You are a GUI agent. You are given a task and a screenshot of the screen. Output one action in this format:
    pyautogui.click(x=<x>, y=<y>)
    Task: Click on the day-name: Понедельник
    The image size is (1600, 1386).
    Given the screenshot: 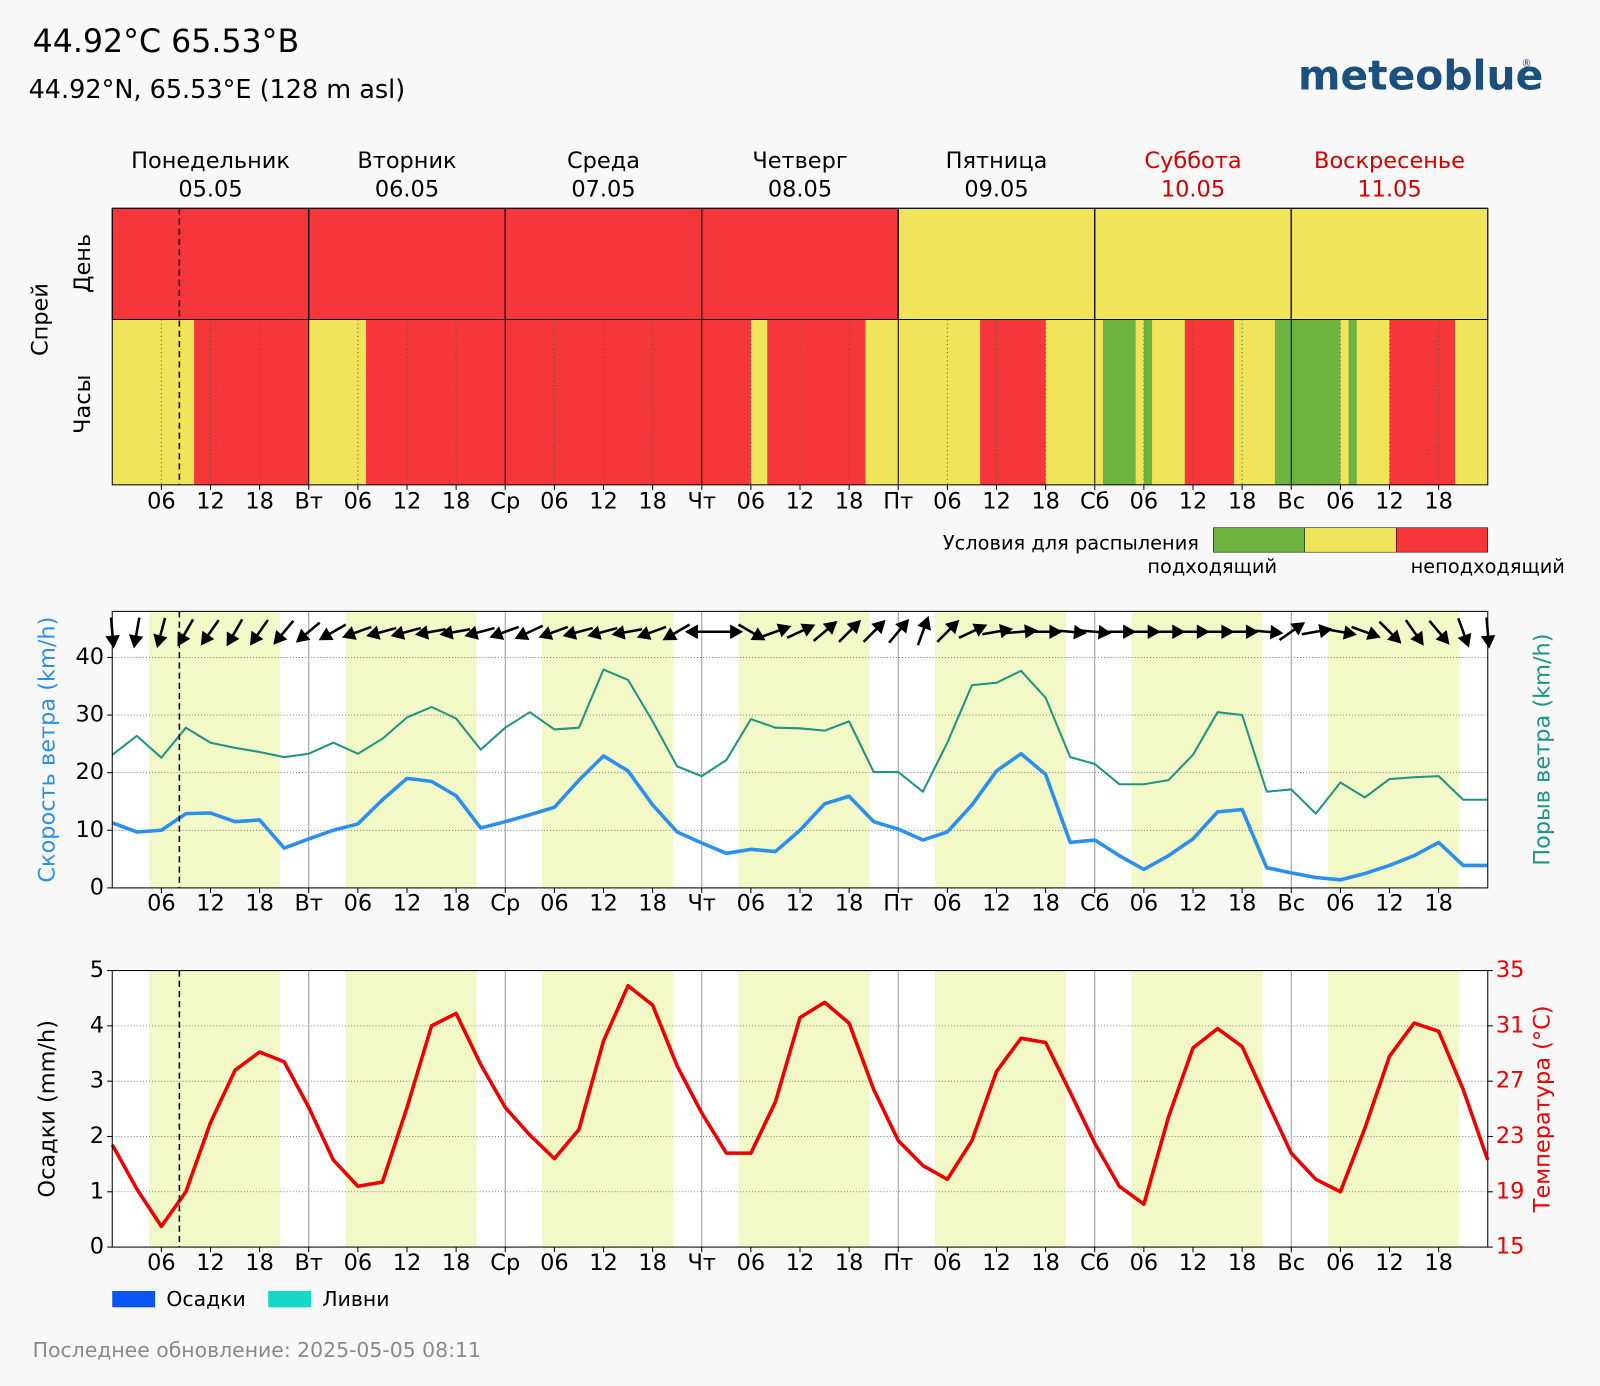 What is the action you would take?
    pyautogui.click(x=210, y=161)
    